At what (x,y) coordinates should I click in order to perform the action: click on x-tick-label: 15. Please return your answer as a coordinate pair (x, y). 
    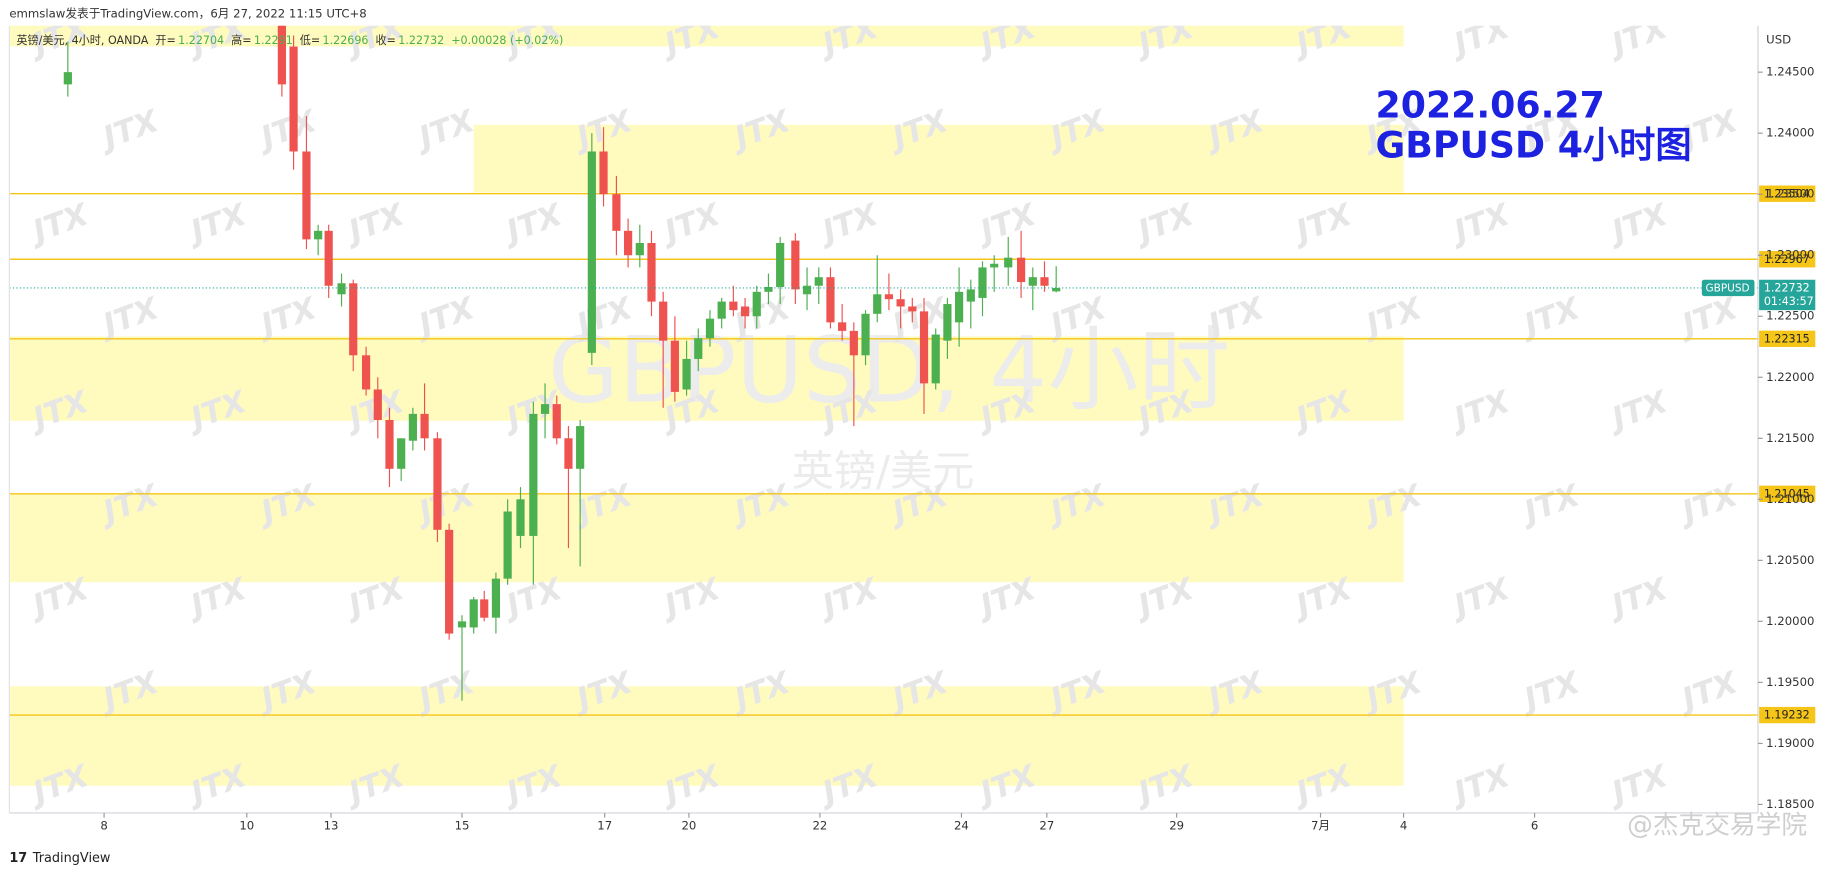
    Looking at the image, I should click on (462, 825).